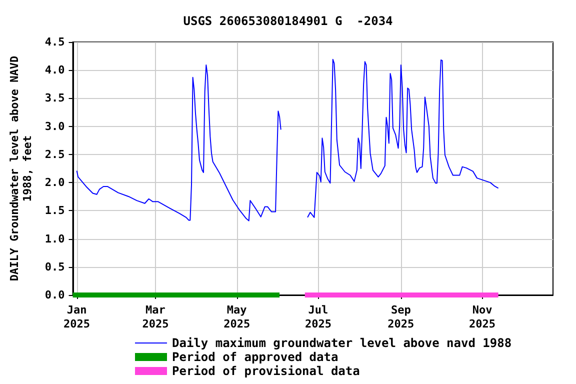  What do you see at coordinates (54, 211) in the screenshot?
I see `y-tick-label: 1.5` at bounding box center [54, 211].